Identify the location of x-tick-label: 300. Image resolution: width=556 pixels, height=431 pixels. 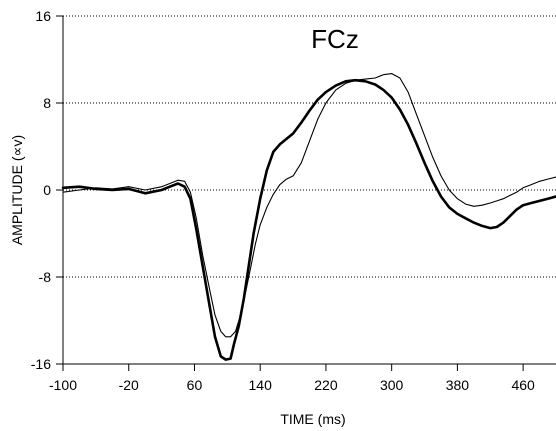
(392, 385).